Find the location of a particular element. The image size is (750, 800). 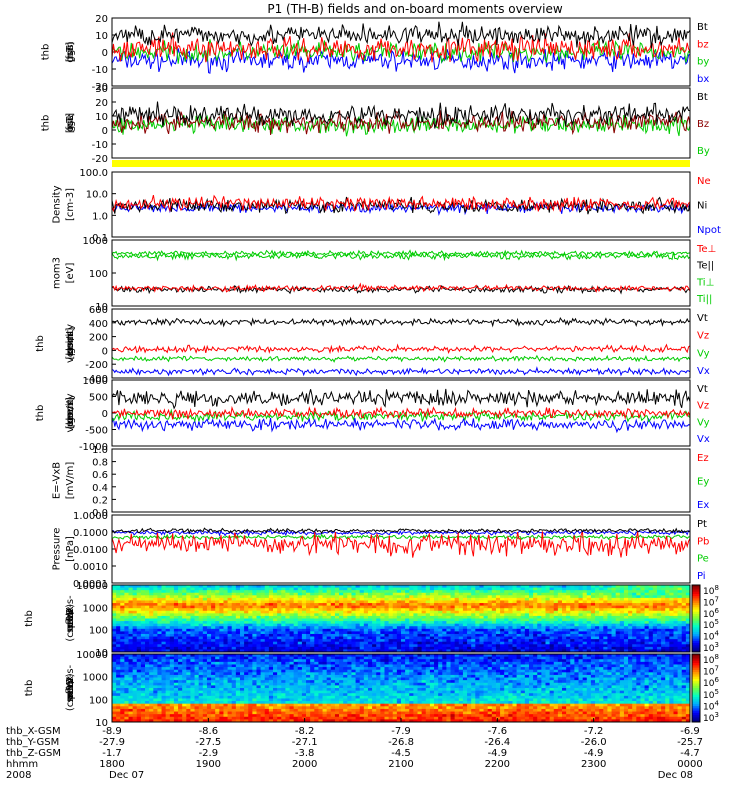

tick-label: 0 is located at coordinates (105, 351).